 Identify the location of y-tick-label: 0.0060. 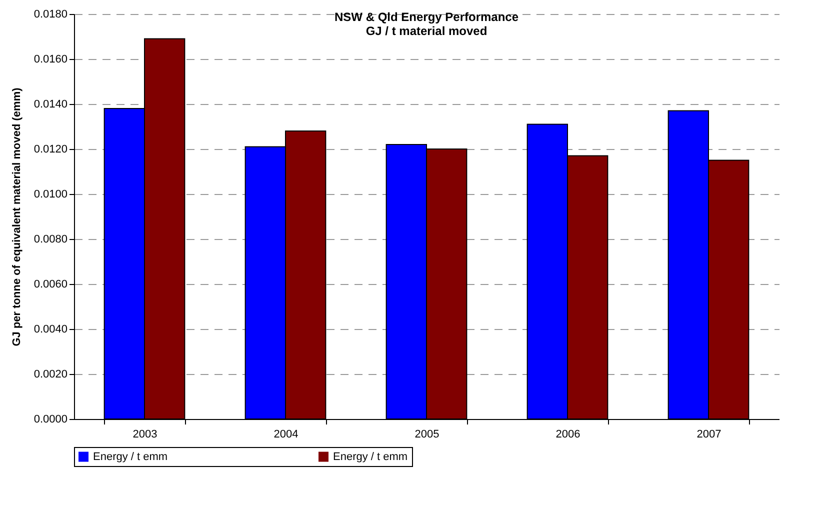
(51, 284).